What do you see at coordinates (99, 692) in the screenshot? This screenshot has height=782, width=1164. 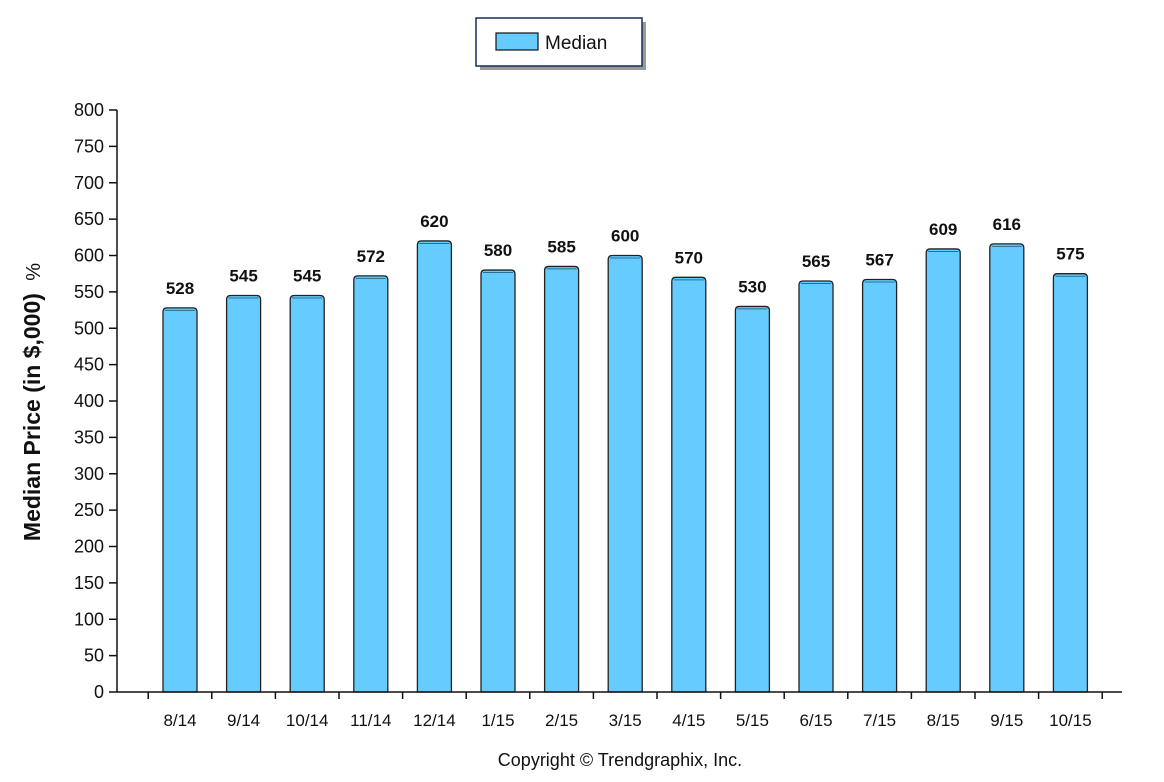 I see `y-tick-label: 0` at bounding box center [99, 692].